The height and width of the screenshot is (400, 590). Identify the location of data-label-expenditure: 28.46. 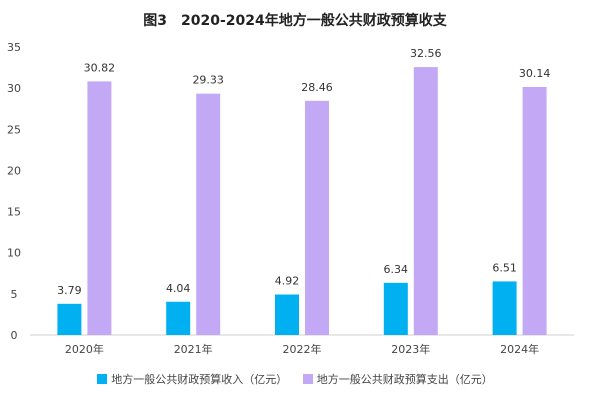
(317, 87).